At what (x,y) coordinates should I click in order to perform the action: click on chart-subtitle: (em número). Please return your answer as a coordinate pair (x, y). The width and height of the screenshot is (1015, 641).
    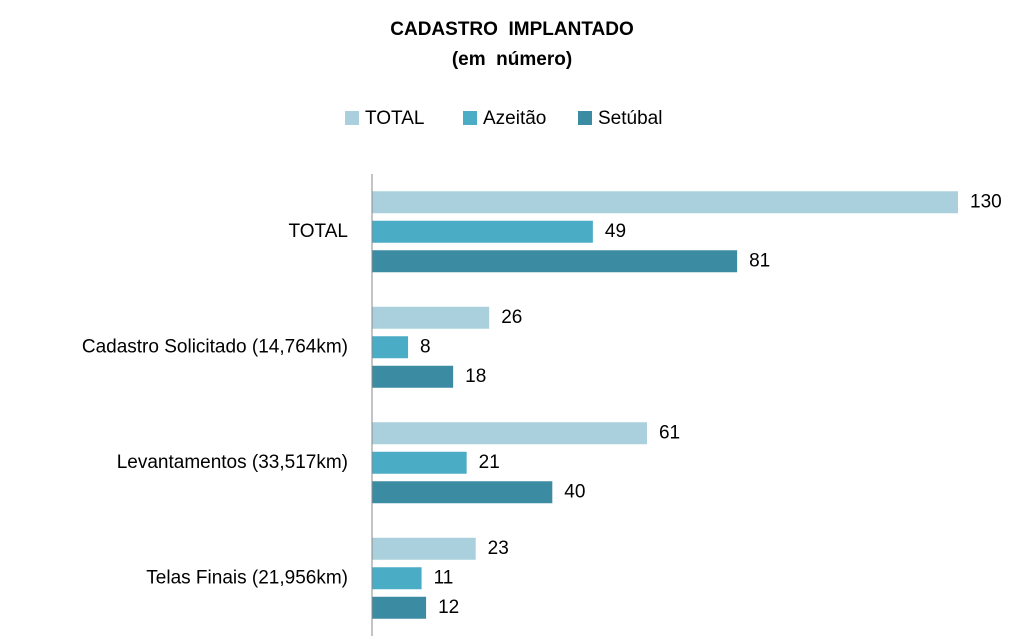
    Looking at the image, I should click on (512, 59).